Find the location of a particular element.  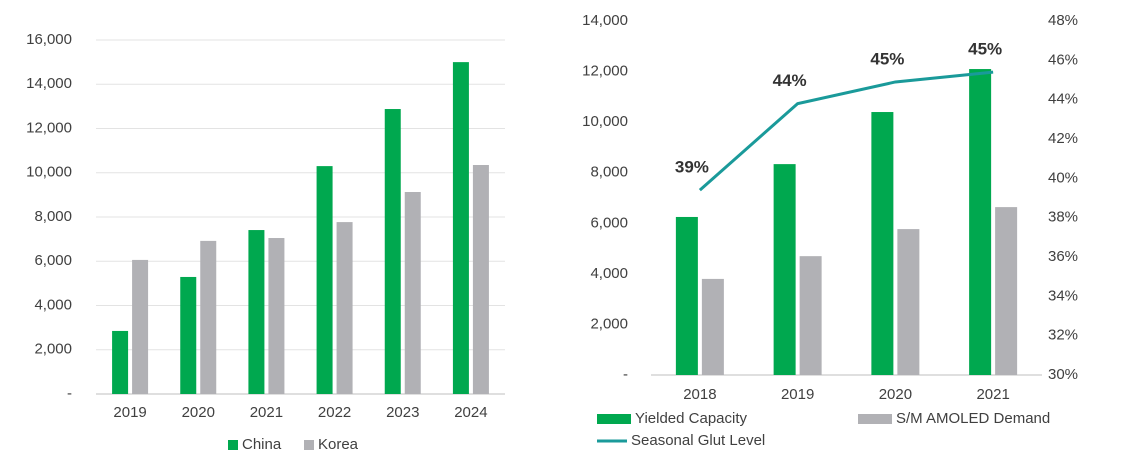

y2-tick-label: 44% is located at coordinates (1063, 99).